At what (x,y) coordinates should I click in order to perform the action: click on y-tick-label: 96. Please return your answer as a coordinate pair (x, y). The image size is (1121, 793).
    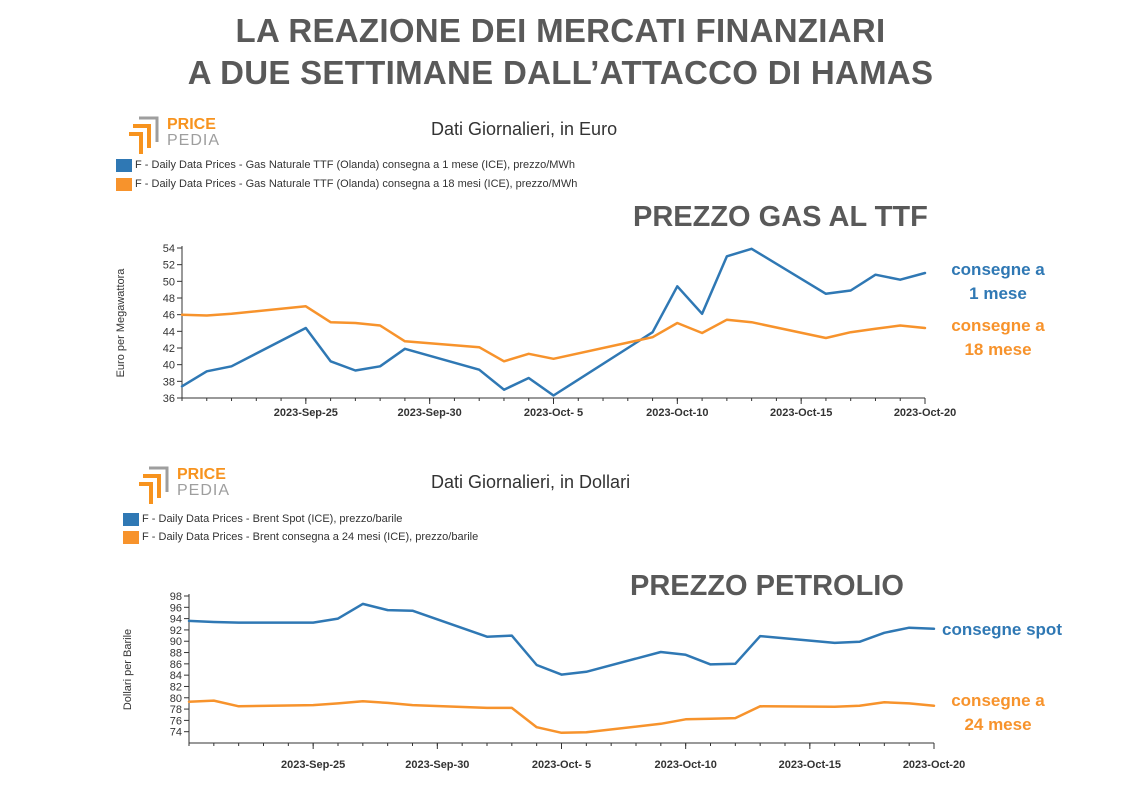
    Looking at the image, I should click on (176, 608).